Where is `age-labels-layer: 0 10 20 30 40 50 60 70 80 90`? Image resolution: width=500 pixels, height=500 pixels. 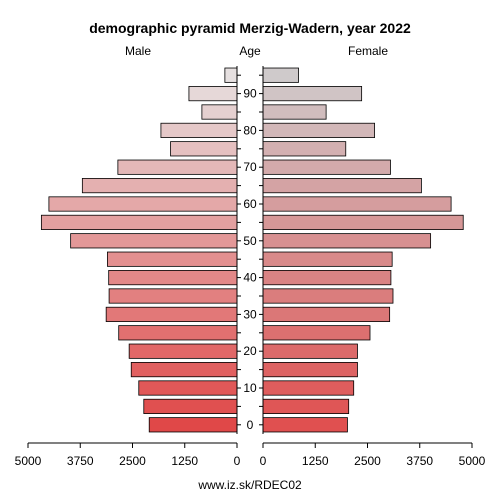
age-labels-layer: 0 10 20 30 40 50 60 70 80 90 is located at coordinates (250, 259).